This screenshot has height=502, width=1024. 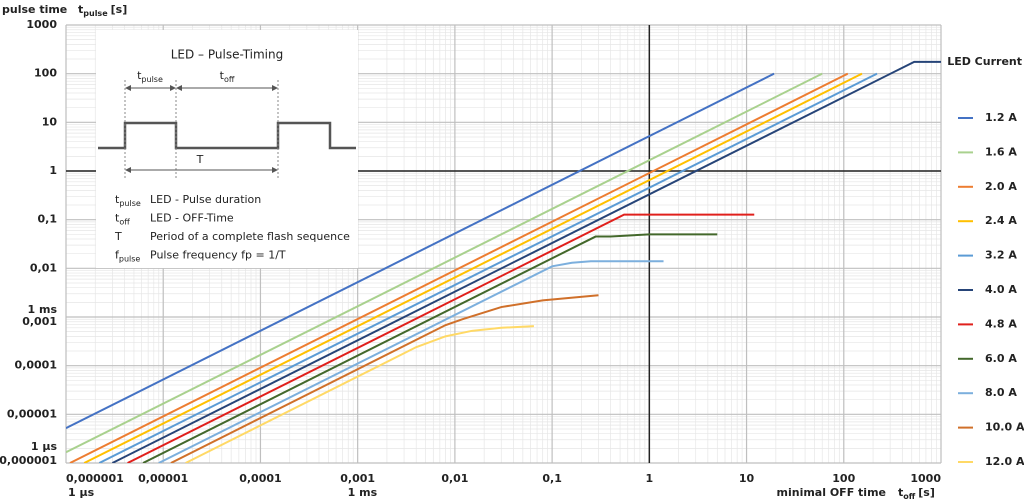 I want to click on definition-symbol: fpulse, so click(x=127, y=256).